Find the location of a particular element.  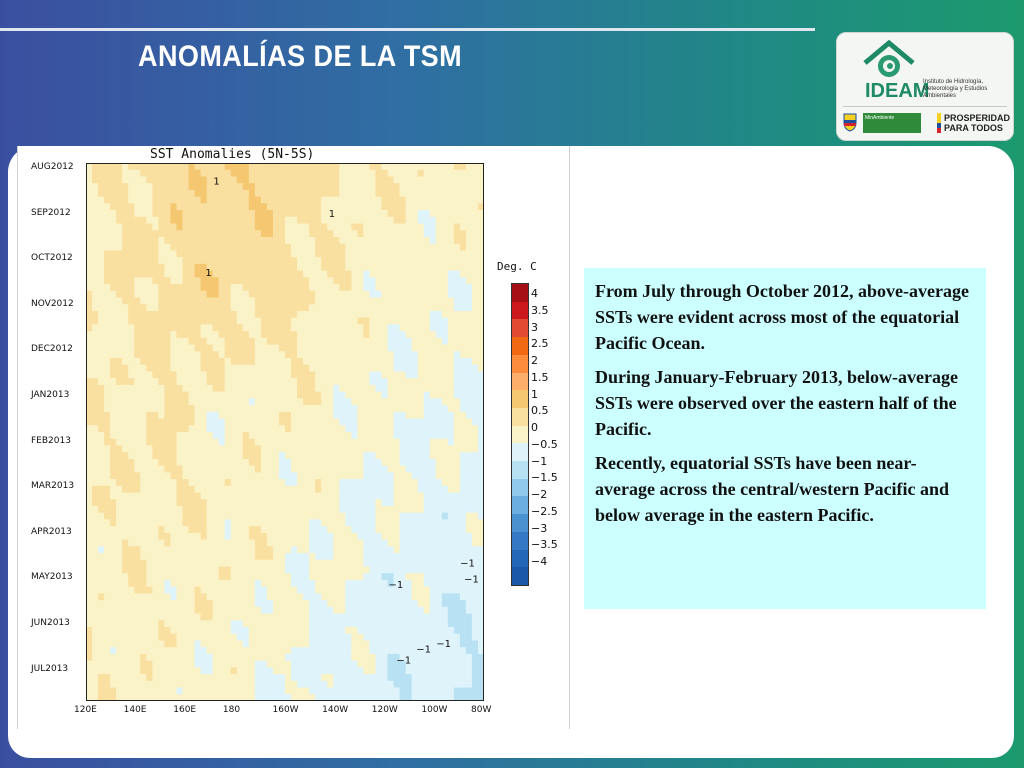

prosperidad-text: PROSPERIDAD PARA TODOS is located at coordinates (977, 123).